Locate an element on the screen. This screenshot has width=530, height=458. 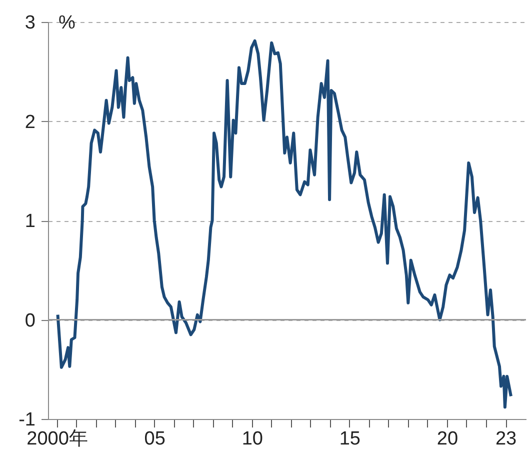
y-tick-label: 0 is located at coordinates (30, 321).